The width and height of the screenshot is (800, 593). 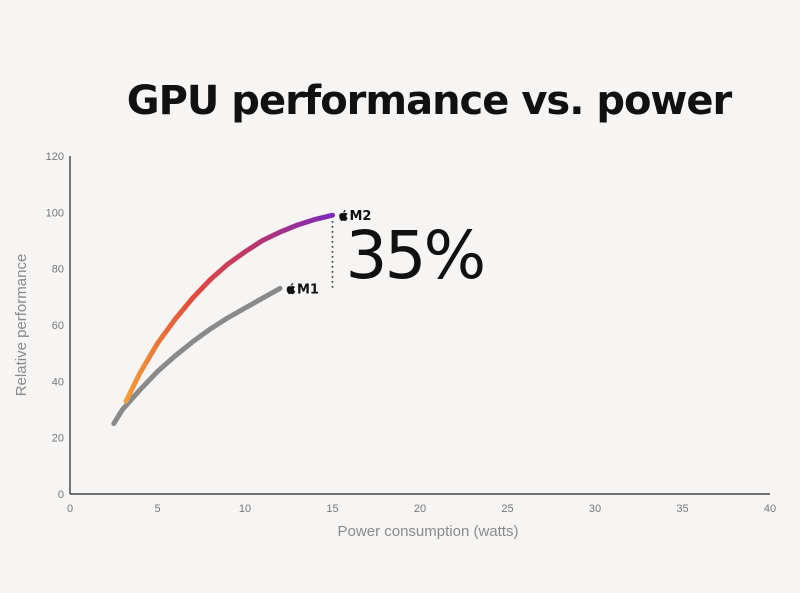 I want to click on x-tick-label: 30, so click(x=595, y=509).